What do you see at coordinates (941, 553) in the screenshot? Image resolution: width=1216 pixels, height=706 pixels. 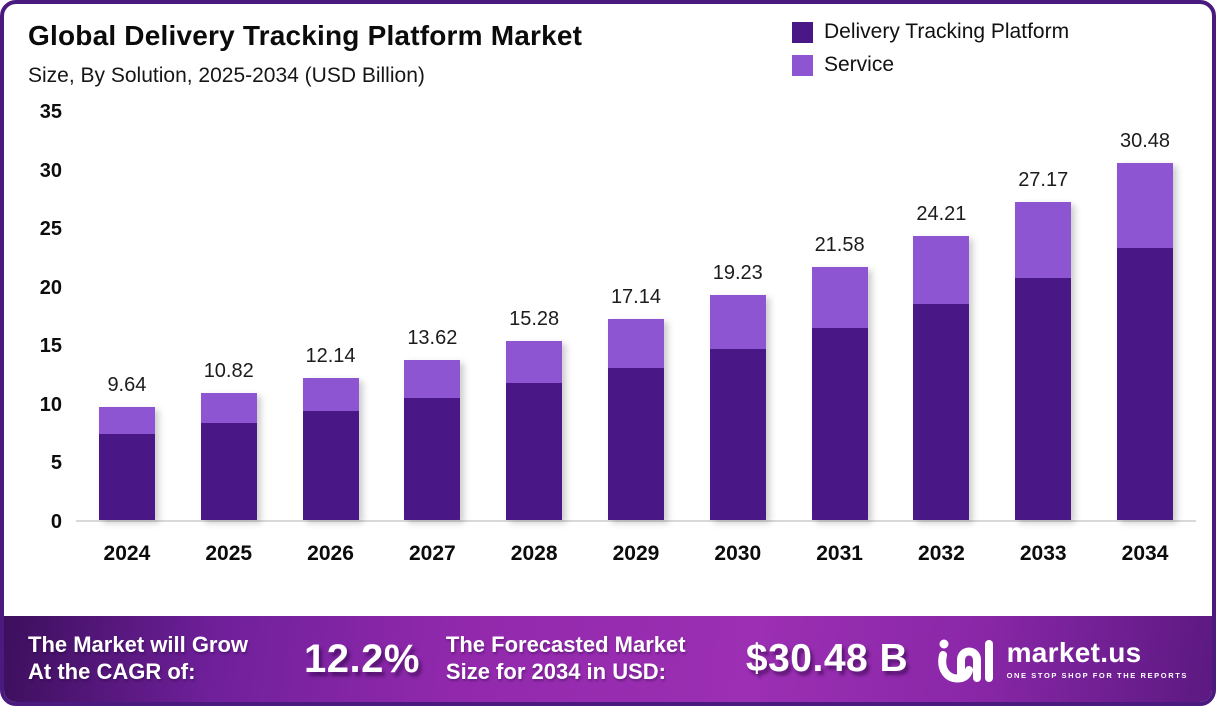 I see `x-label-2032: 2032` at bounding box center [941, 553].